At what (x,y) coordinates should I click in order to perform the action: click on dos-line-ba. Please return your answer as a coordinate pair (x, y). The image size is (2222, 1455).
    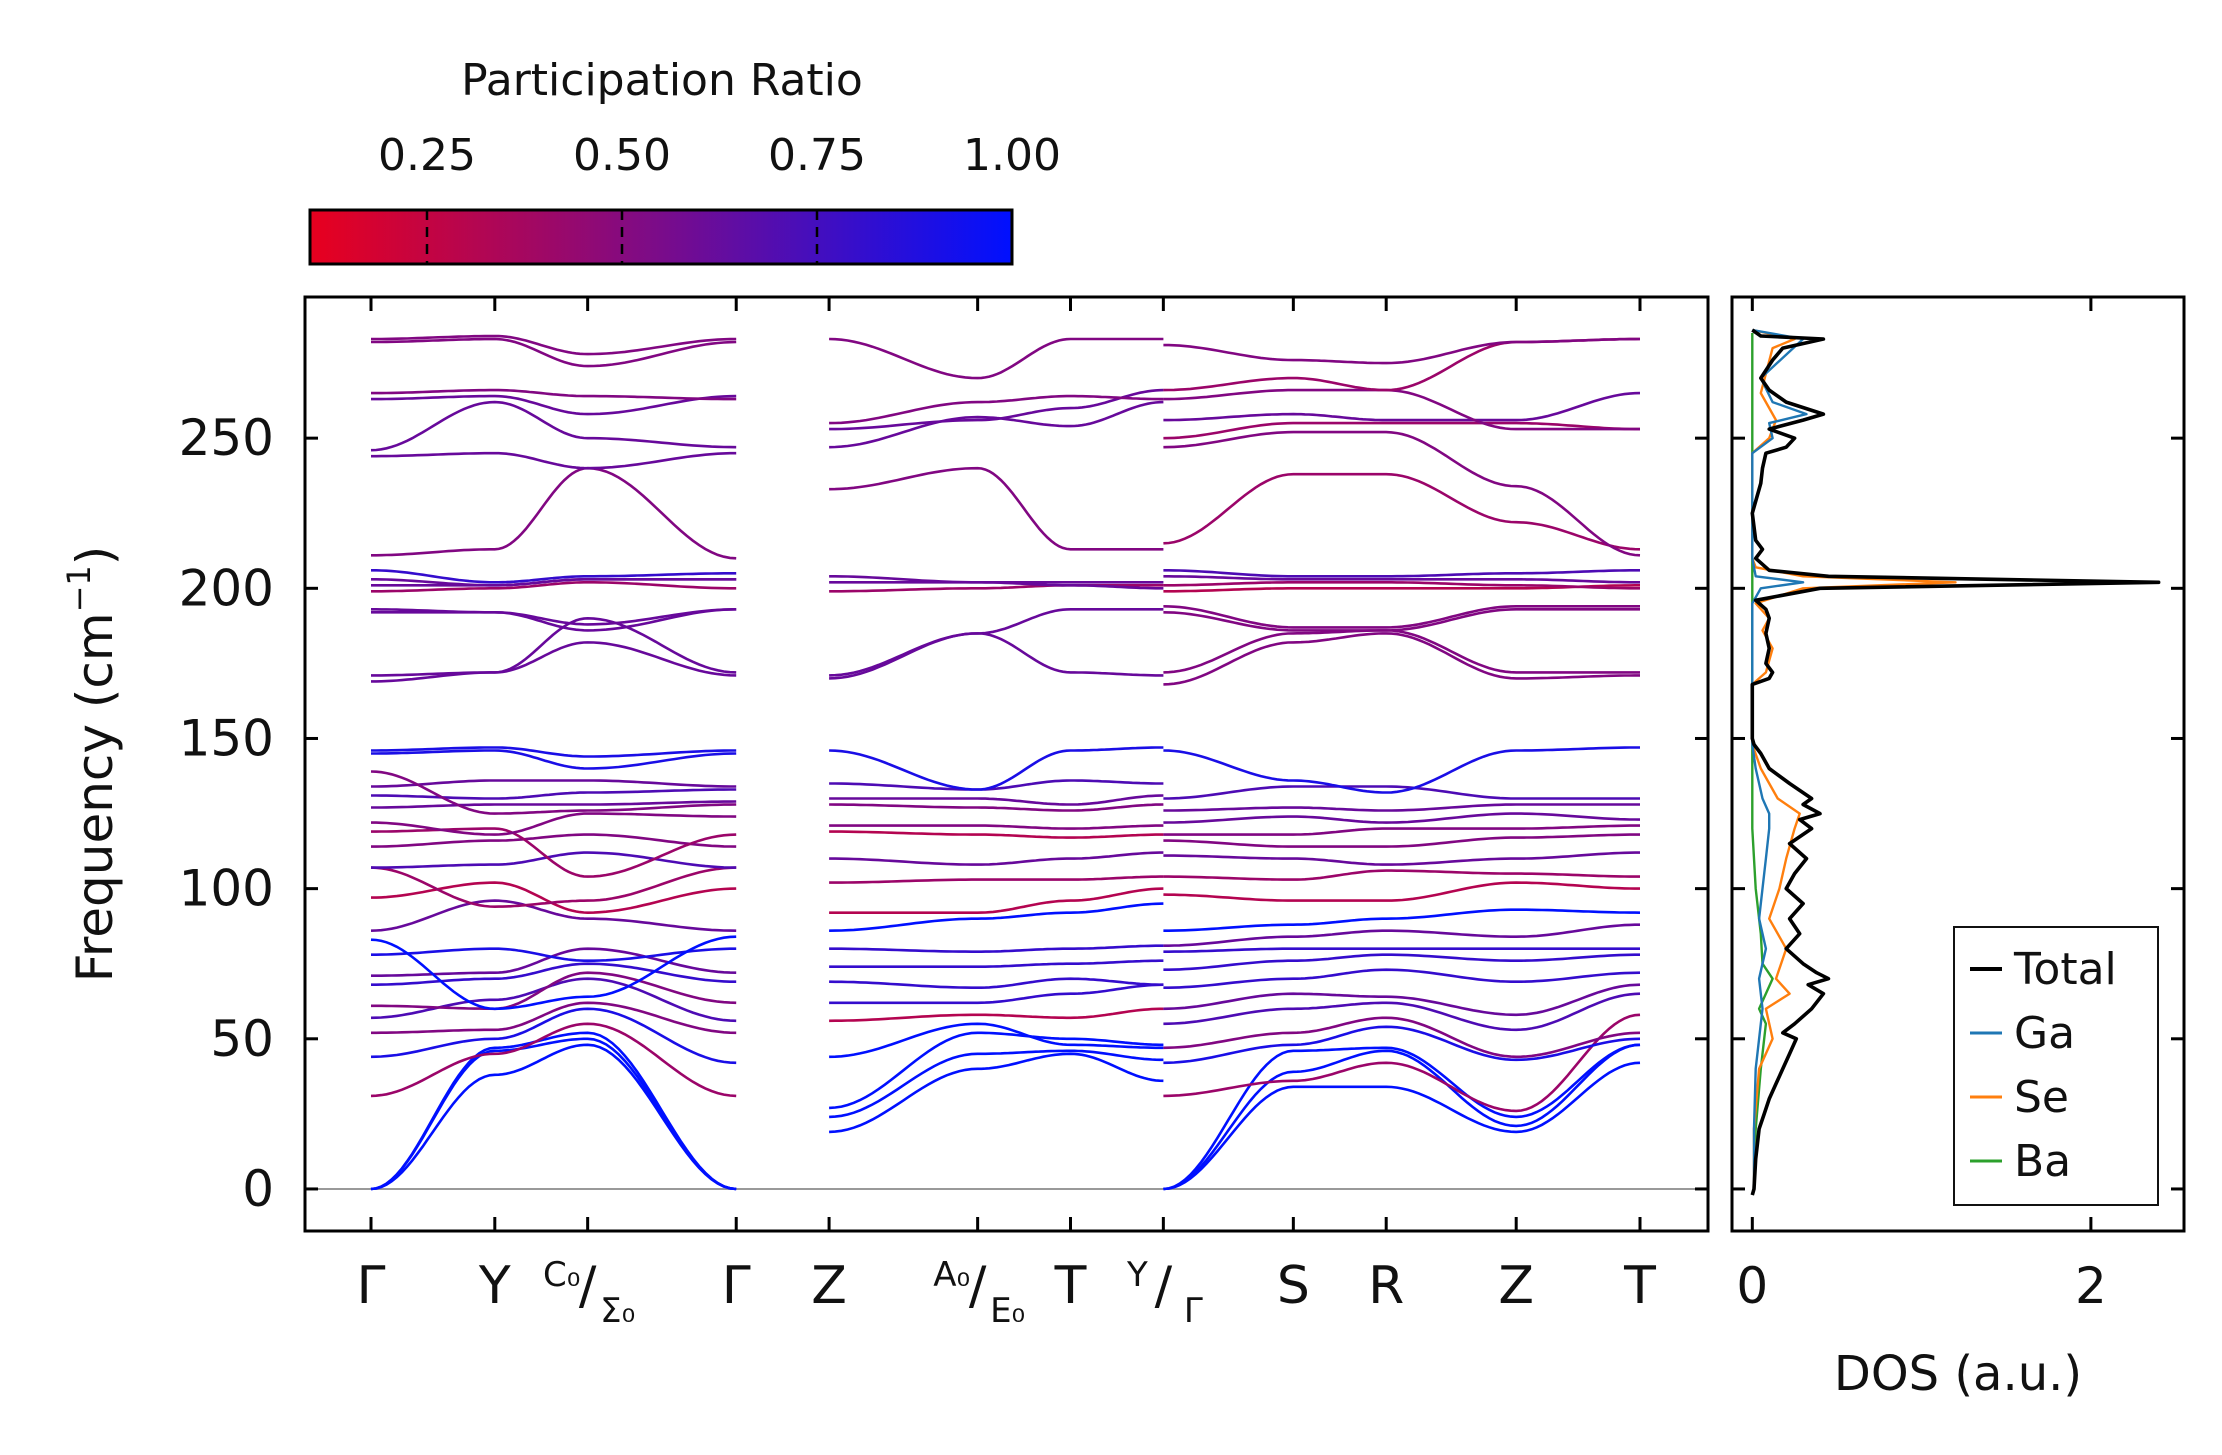
    Looking at the image, I should click on (1762, 764).